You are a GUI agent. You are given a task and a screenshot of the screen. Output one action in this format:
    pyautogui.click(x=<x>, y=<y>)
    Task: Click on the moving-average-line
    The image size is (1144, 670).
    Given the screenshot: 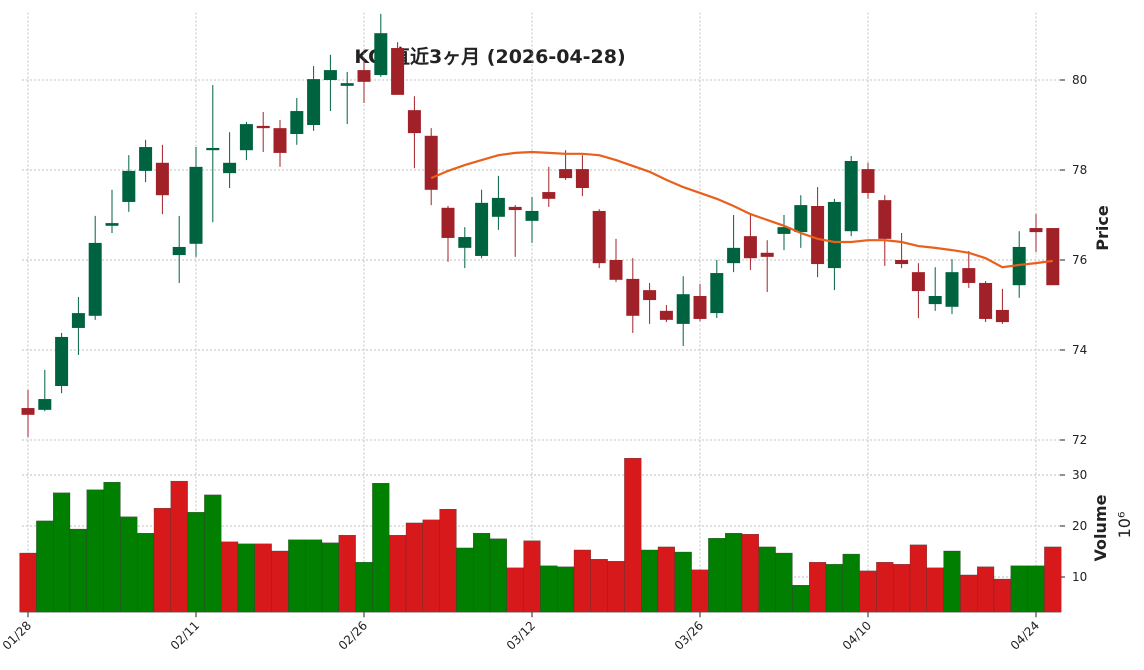 What is the action you would take?
    pyautogui.click(x=741, y=209)
    